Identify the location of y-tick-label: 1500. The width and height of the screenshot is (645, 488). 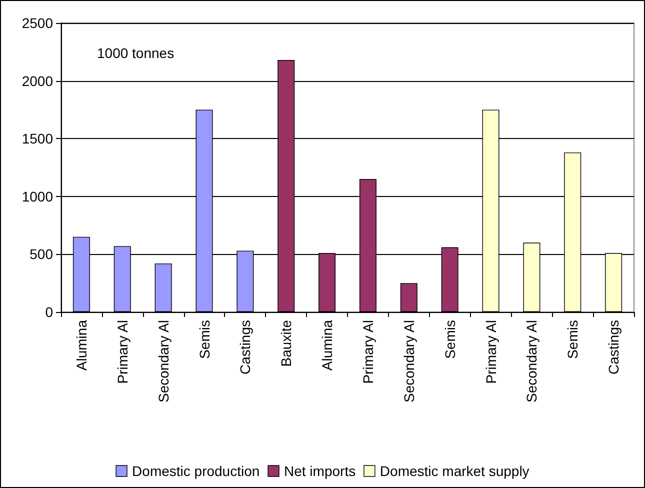
(38, 138).